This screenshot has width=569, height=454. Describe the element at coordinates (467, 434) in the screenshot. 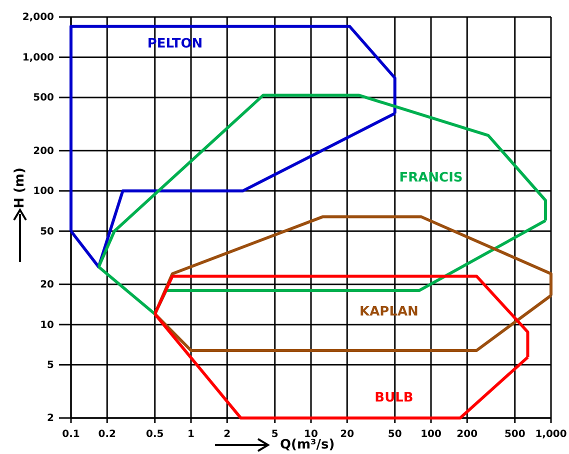

I see `x-tick-label: 200` at that location.